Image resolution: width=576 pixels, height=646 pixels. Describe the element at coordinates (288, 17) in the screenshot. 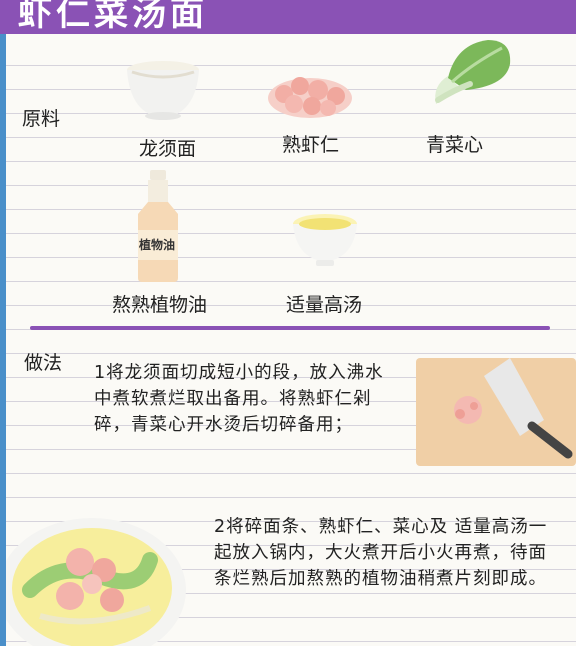

I see `header-bar: 虾仁菜汤面` at that location.